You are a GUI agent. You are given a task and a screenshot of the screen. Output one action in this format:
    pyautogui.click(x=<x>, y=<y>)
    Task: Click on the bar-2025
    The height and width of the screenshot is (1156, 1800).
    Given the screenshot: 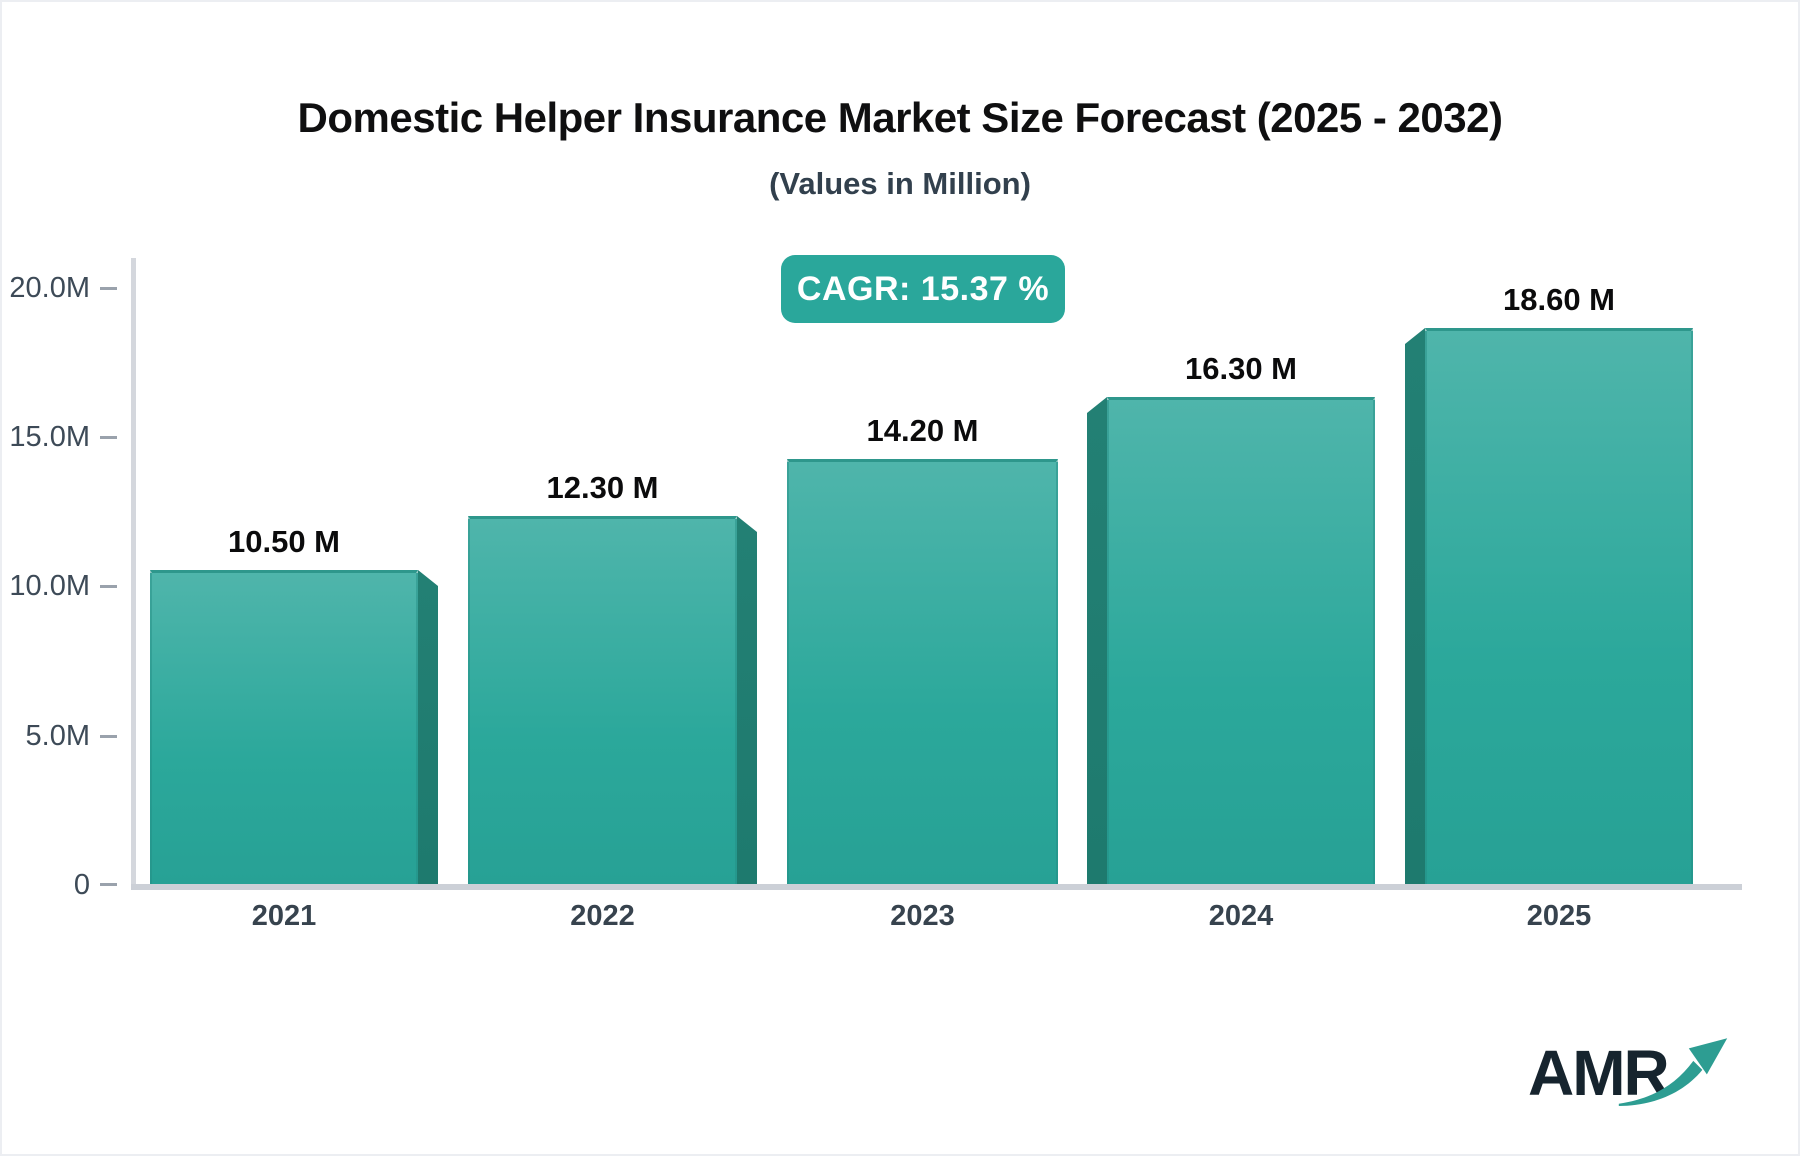 What is the action you would take?
    pyautogui.click(x=1559, y=606)
    